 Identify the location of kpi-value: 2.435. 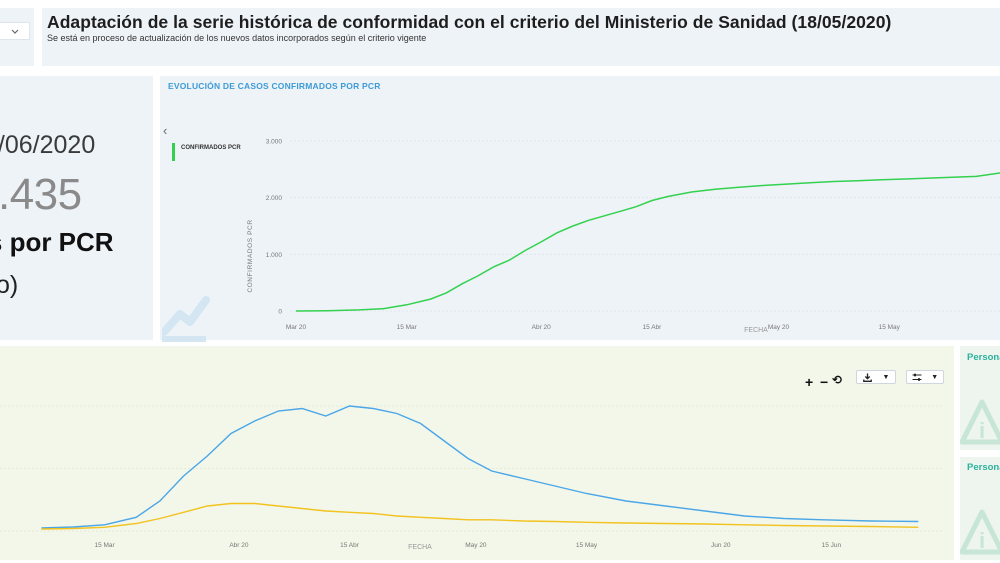
(41, 194).